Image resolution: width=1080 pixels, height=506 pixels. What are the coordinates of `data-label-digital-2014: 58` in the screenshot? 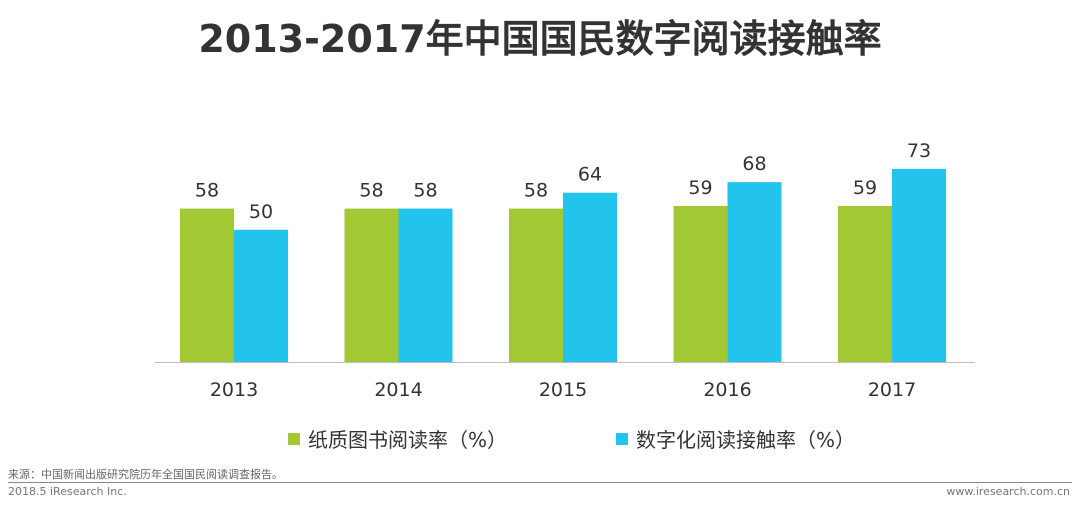 It's located at (425, 191).